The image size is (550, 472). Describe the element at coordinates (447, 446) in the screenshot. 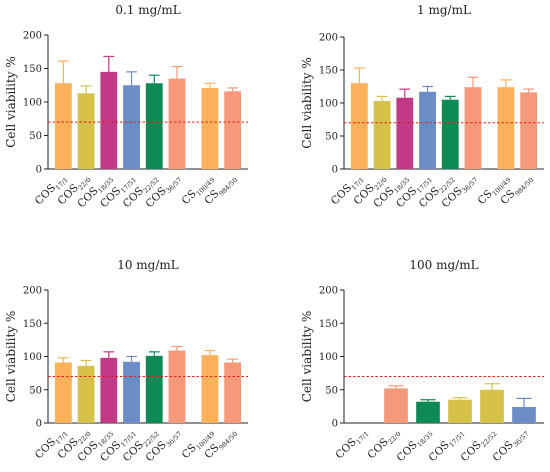

I see `x-tick-label: COS17/51` at that location.